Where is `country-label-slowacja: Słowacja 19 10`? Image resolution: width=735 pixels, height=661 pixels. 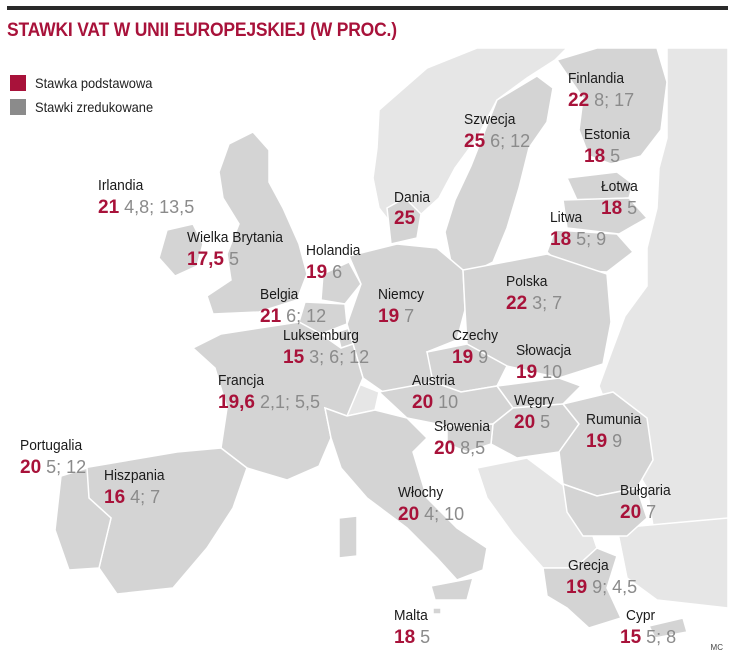
country-label-slowacja: Słowacja 19 10 is located at coordinates (546, 363).